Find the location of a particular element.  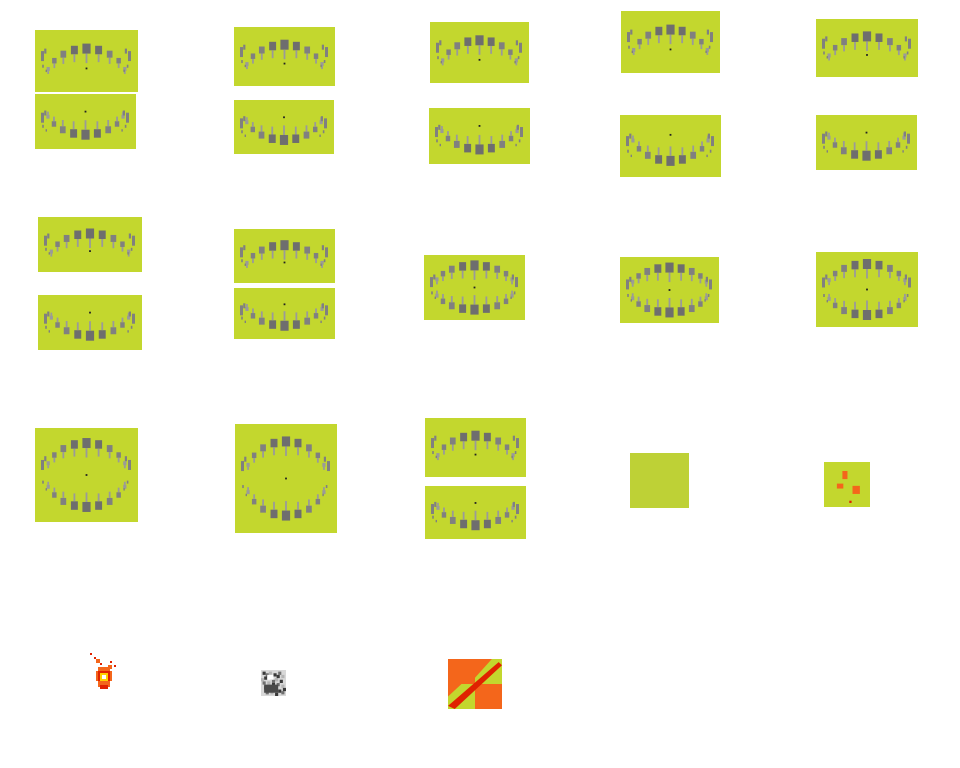

fireball-sprite is located at coordinates (104, 673).